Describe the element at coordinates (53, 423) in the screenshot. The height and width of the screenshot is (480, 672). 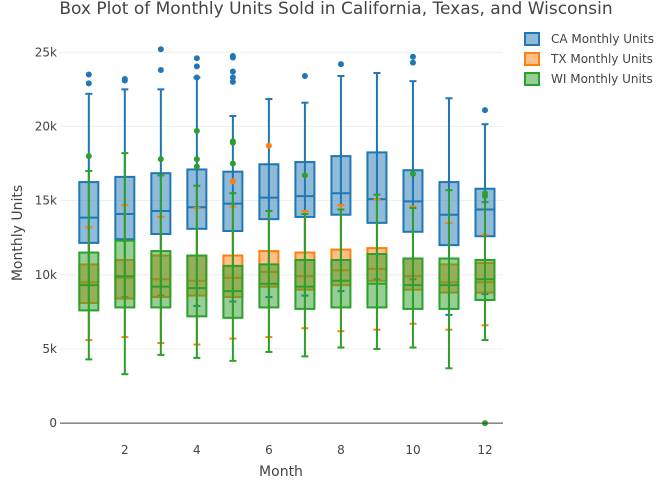
I see `y-tick-label: 0` at that location.